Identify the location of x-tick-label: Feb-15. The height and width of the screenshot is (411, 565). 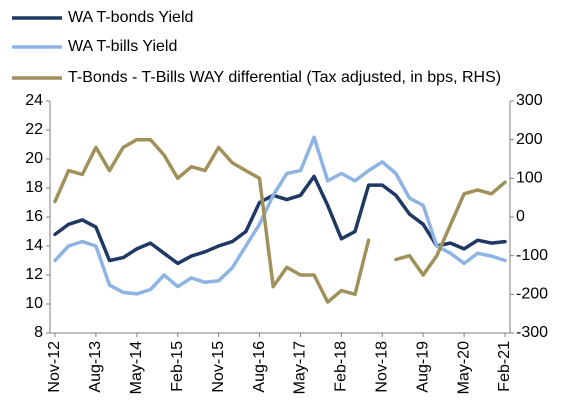
(177, 366).